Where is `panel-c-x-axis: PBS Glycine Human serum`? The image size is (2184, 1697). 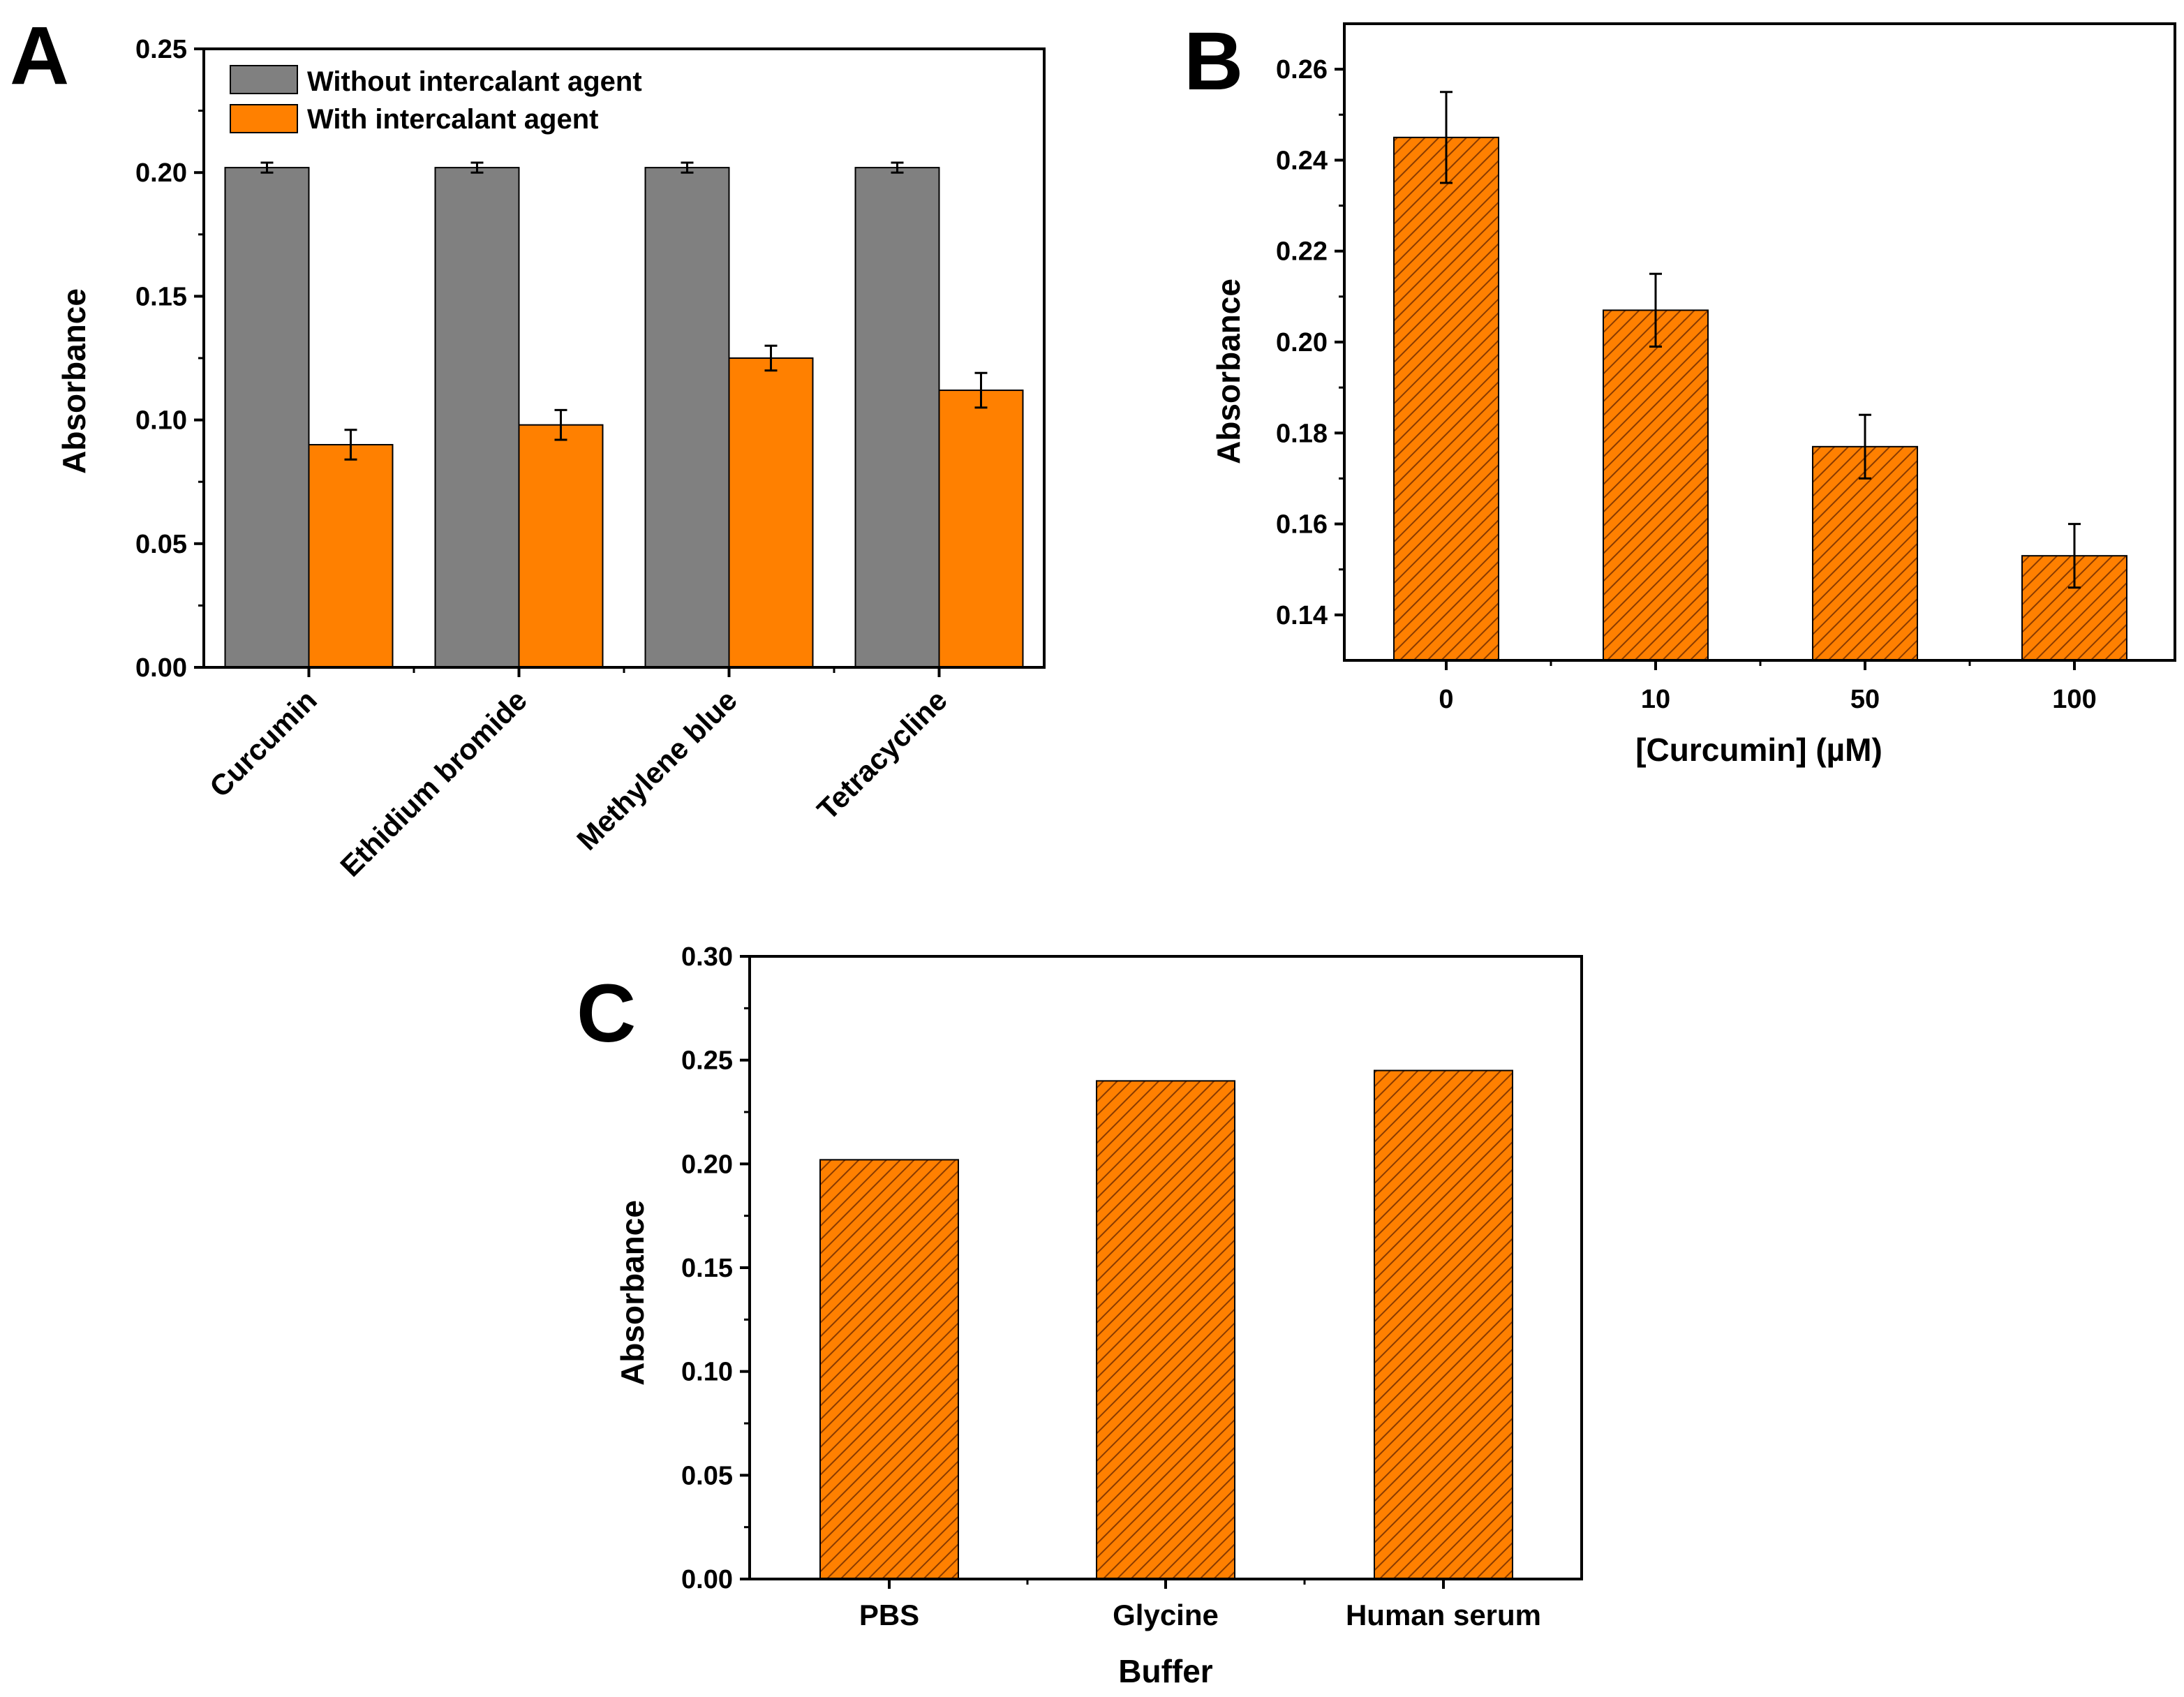 panel-c-x-axis: PBS Glycine Human serum is located at coordinates (1200, 1605).